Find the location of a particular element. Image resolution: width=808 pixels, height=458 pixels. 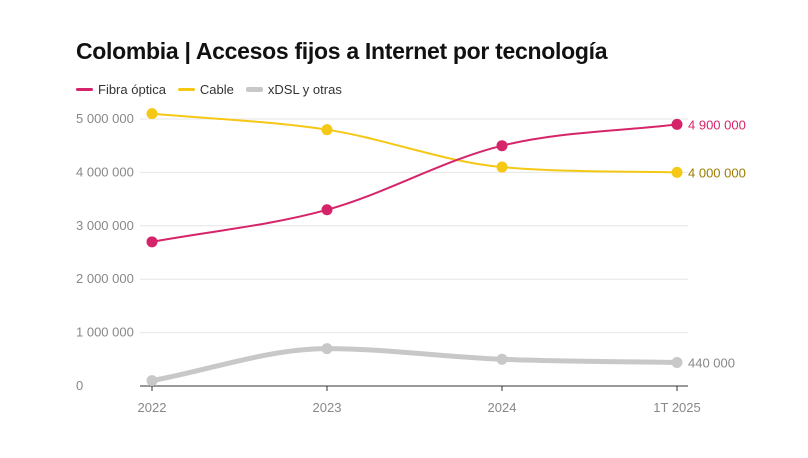

end-value-label: 4 000 000 is located at coordinates (717, 172).